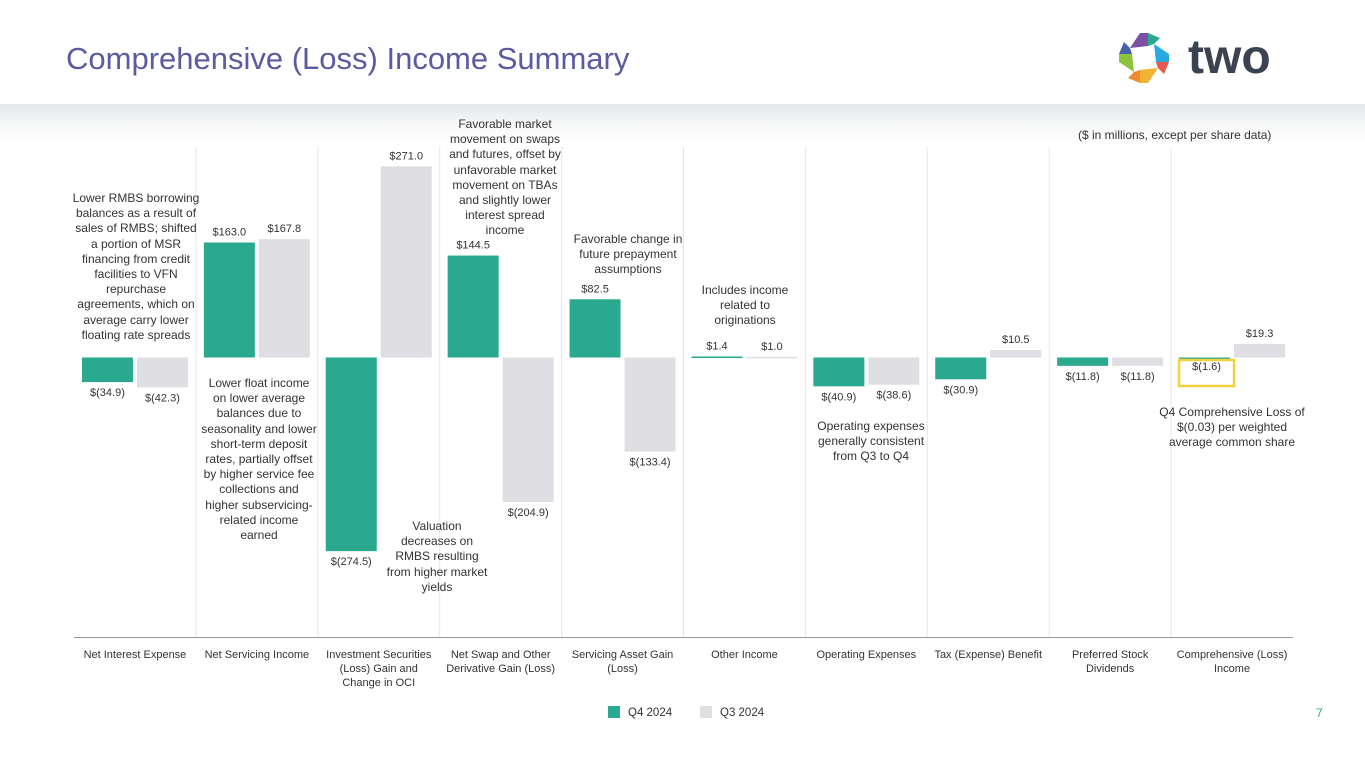 The image size is (1365, 768). I want to click on data-label: $(204.9), so click(528, 513).